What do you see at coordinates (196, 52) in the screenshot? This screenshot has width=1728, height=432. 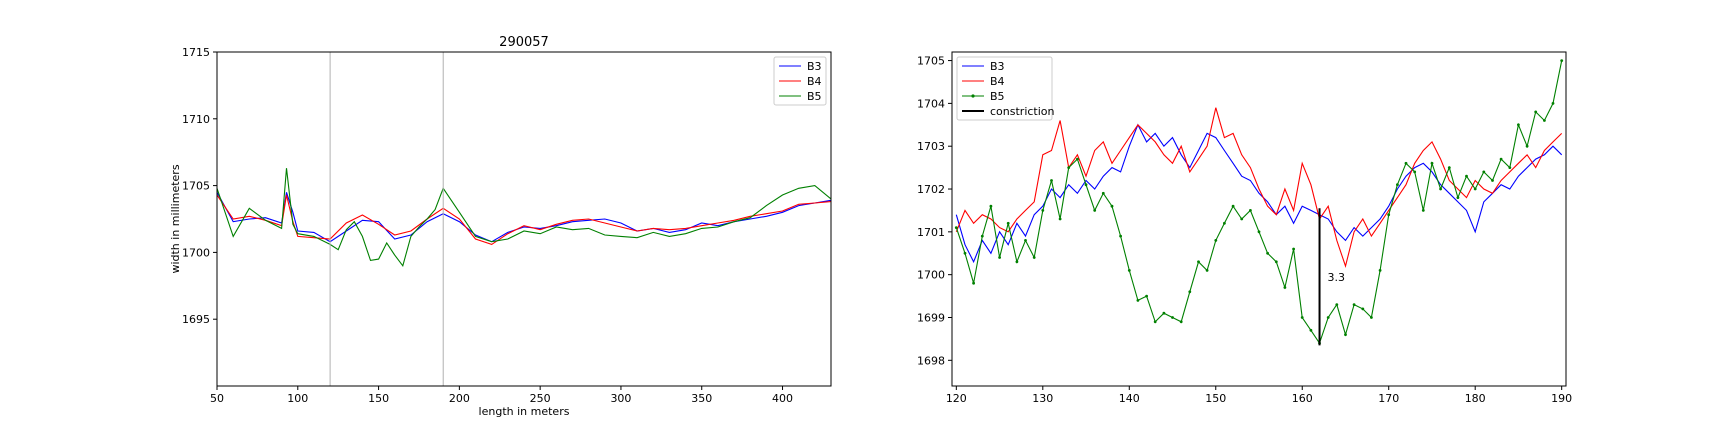 I see `y-tick-label: 1715` at bounding box center [196, 52].